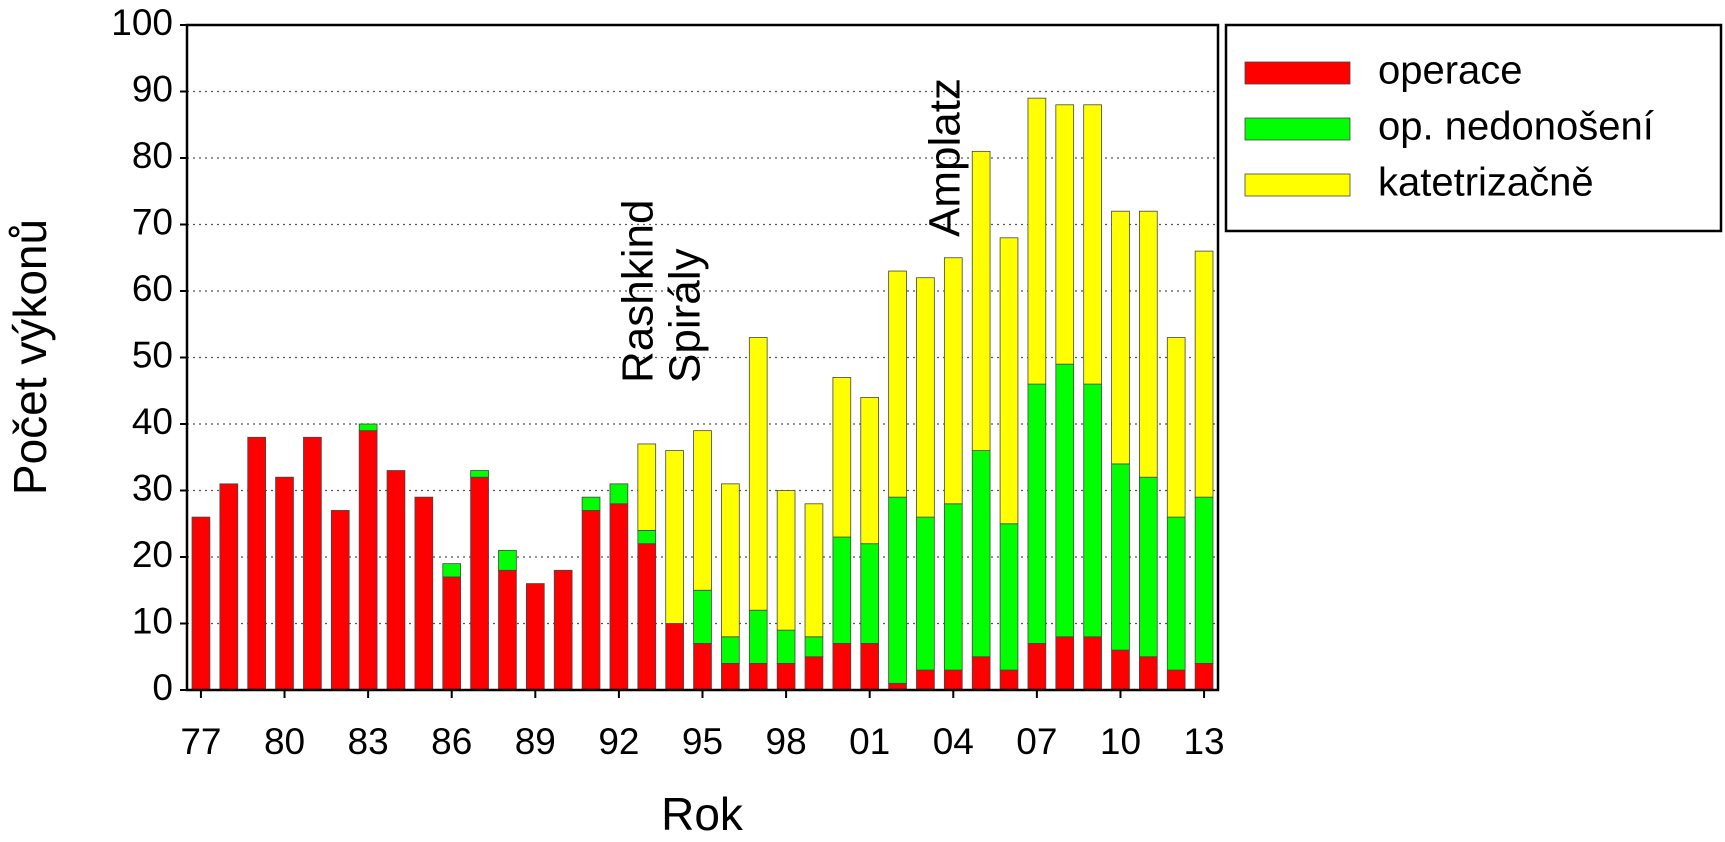 Image resolution: width=1725 pixels, height=842 pixels. What do you see at coordinates (702, 741) in the screenshot?
I see `x-tick-label: 95` at bounding box center [702, 741].